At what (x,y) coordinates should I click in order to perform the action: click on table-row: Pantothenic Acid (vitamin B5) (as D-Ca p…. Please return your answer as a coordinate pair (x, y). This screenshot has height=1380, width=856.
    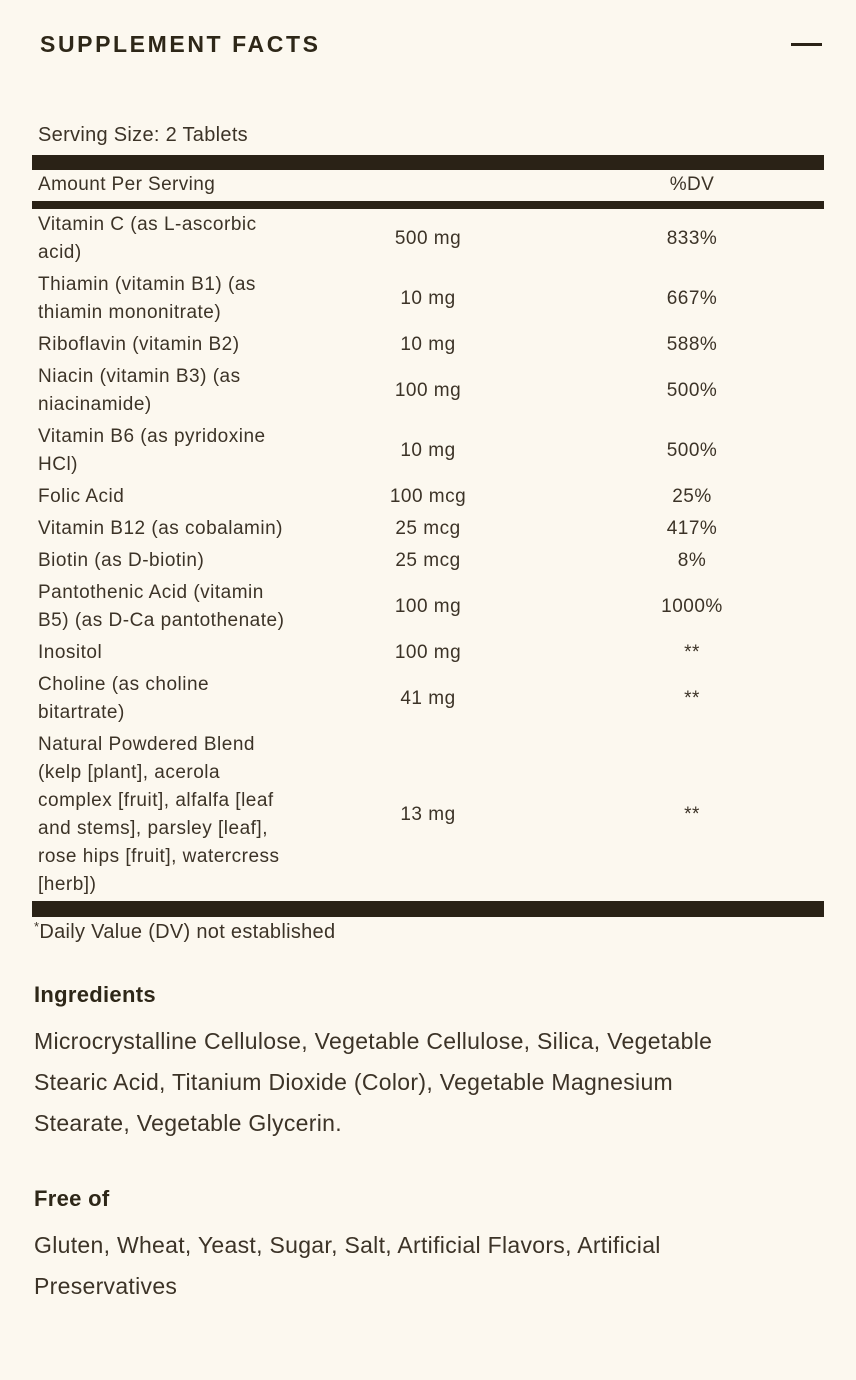
    Looking at the image, I should click on (428, 607).